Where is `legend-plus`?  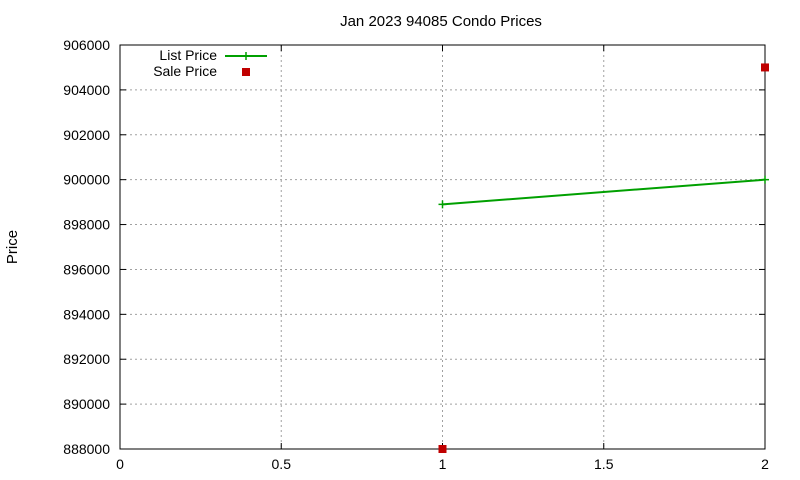
legend-plus is located at coordinates (246, 56).